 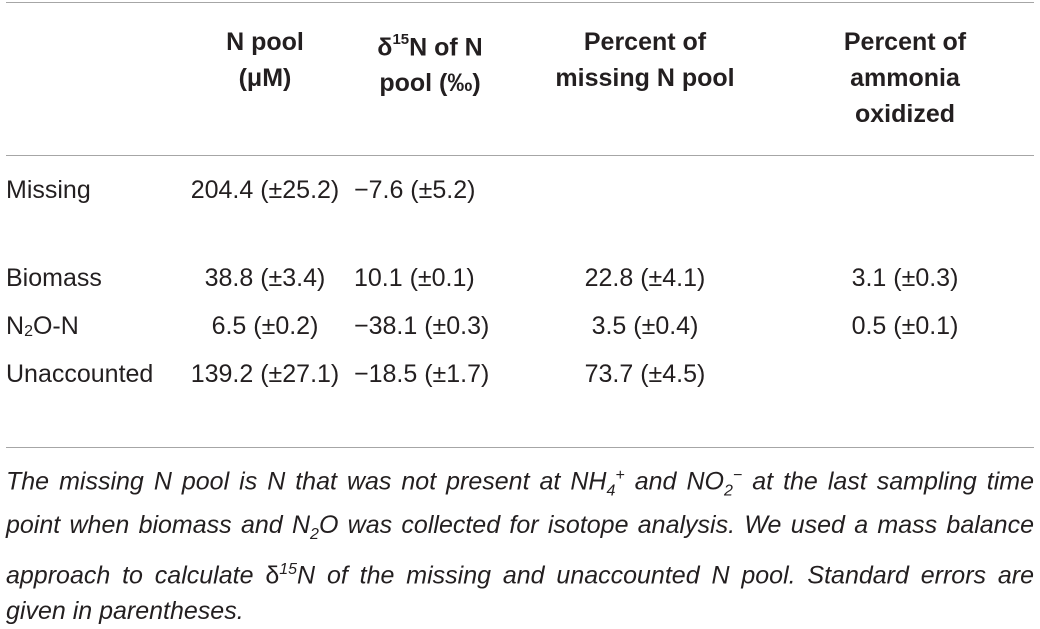 I want to click on header-rule, so click(x=520, y=155).